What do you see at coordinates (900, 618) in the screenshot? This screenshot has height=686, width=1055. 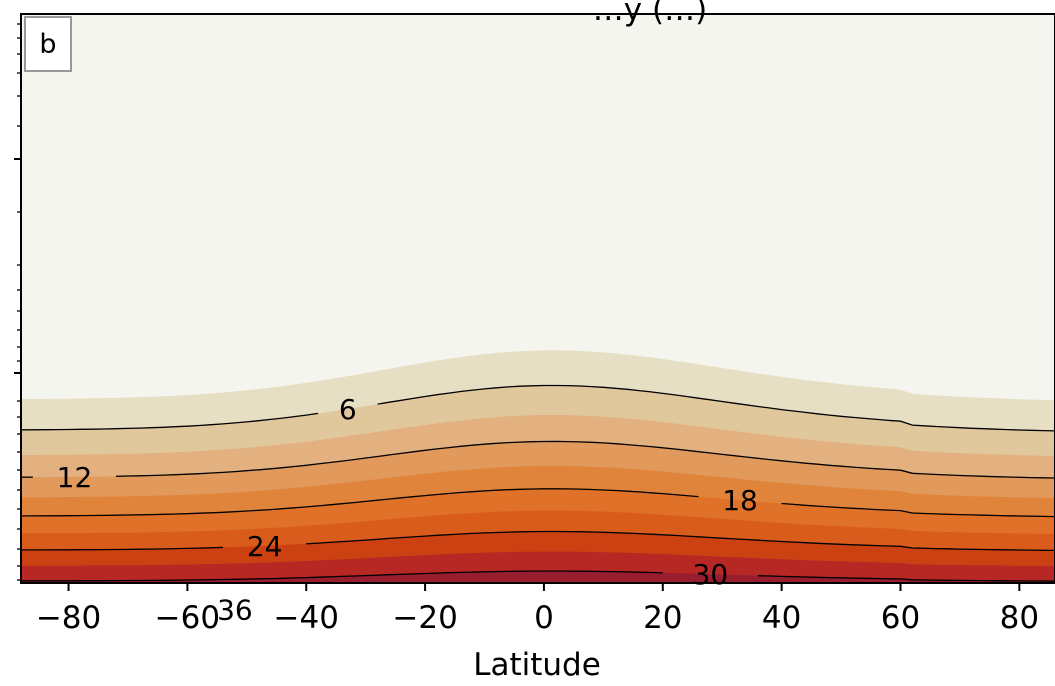 I see `x-tick-label: 60` at bounding box center [900, 618].